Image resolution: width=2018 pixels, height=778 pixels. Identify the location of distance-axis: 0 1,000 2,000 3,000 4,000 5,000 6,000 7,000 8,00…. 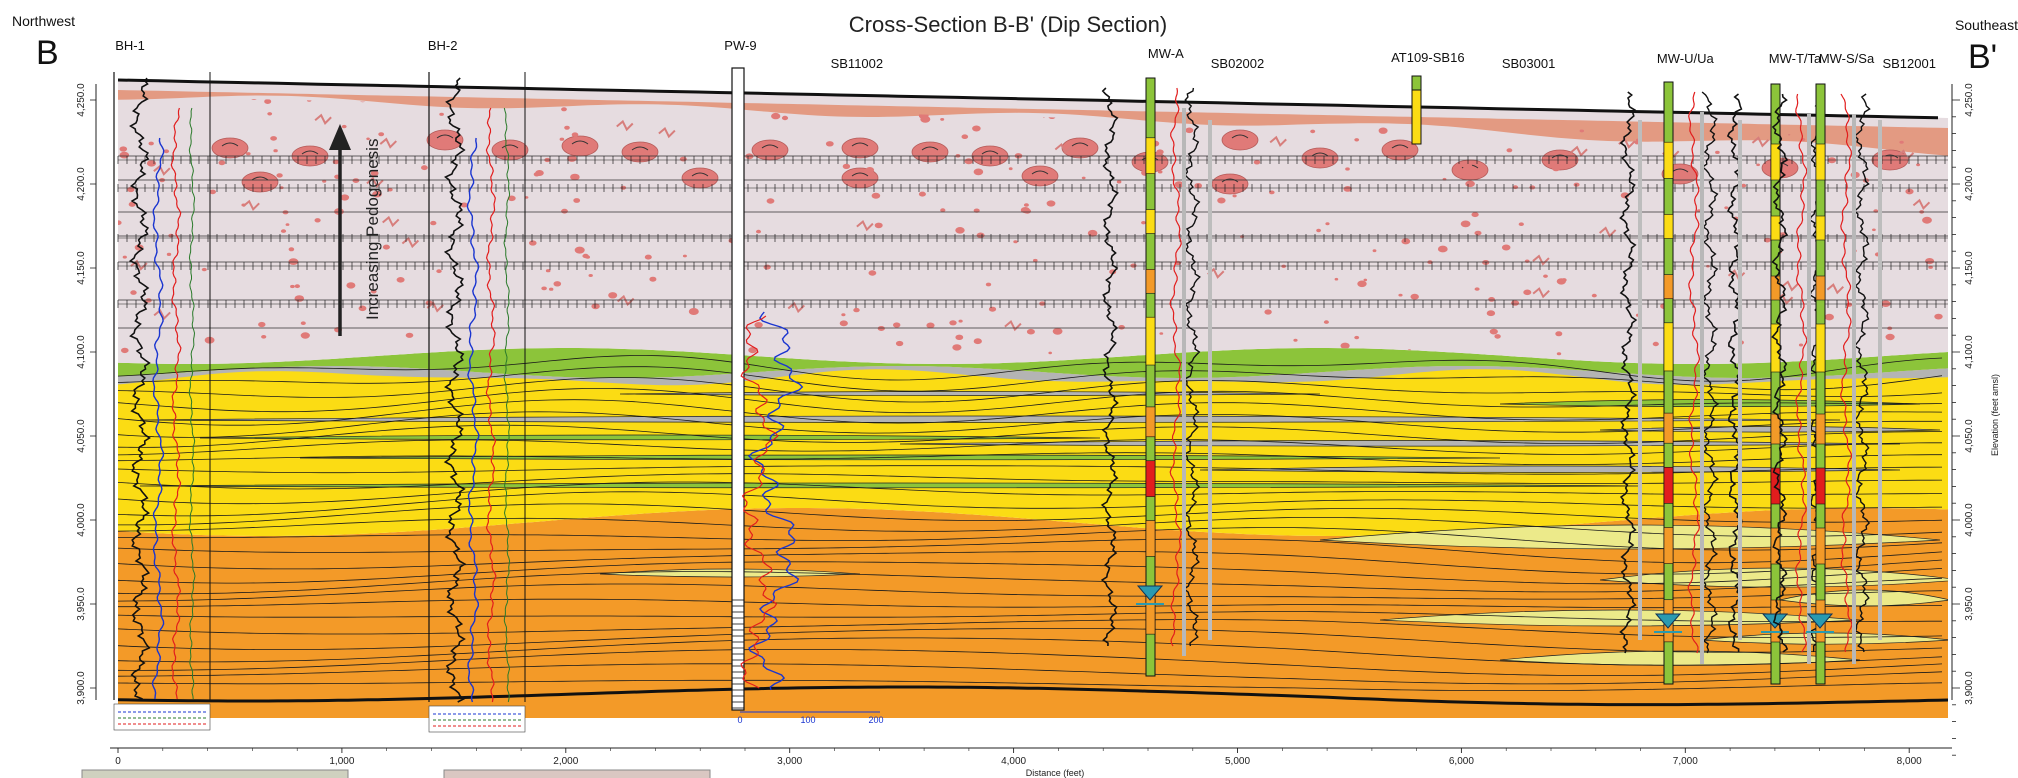
(1031, 757).